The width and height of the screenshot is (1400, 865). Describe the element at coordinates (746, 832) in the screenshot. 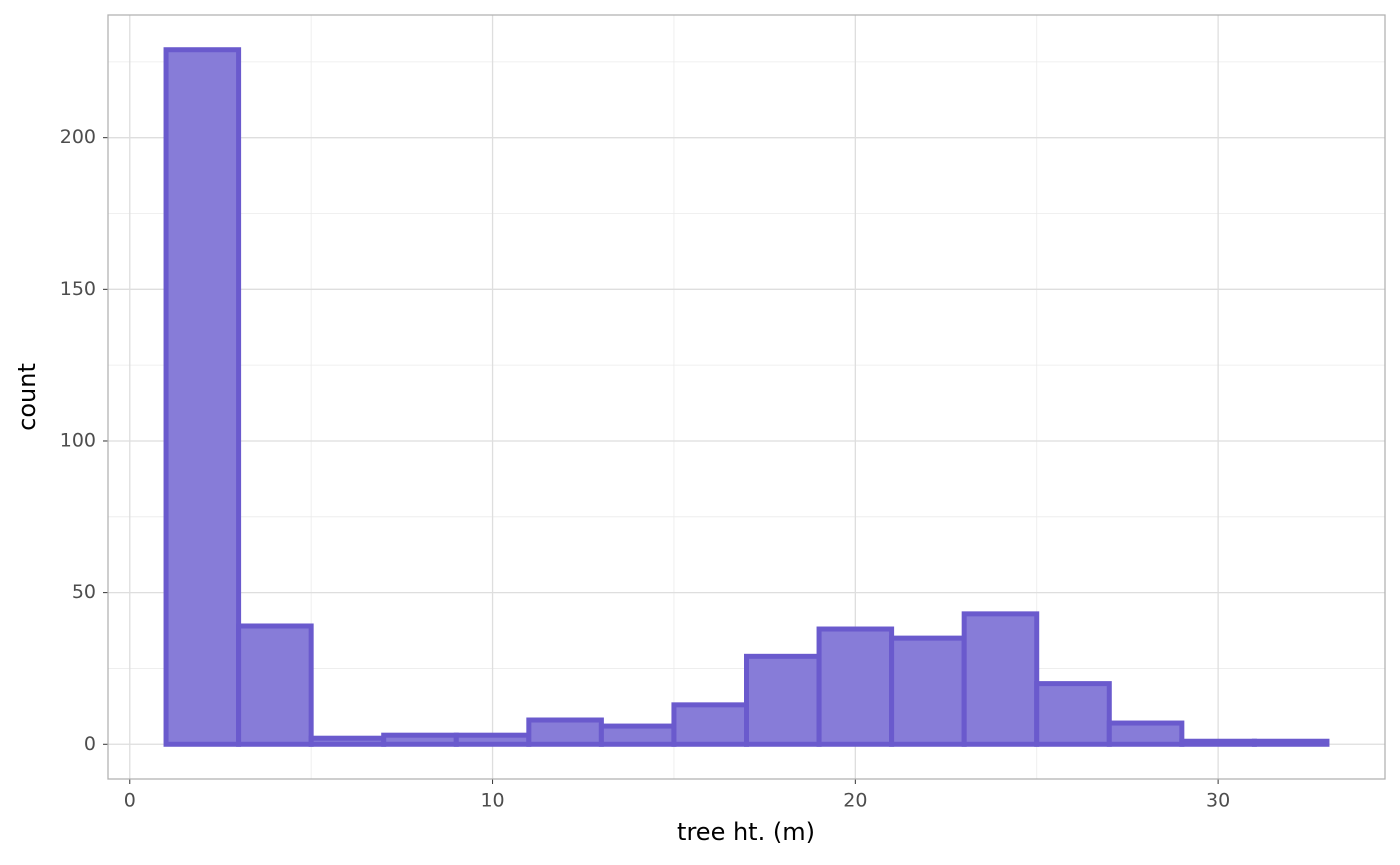

I see `x-axis-title: tree ht. (m)` at that location.